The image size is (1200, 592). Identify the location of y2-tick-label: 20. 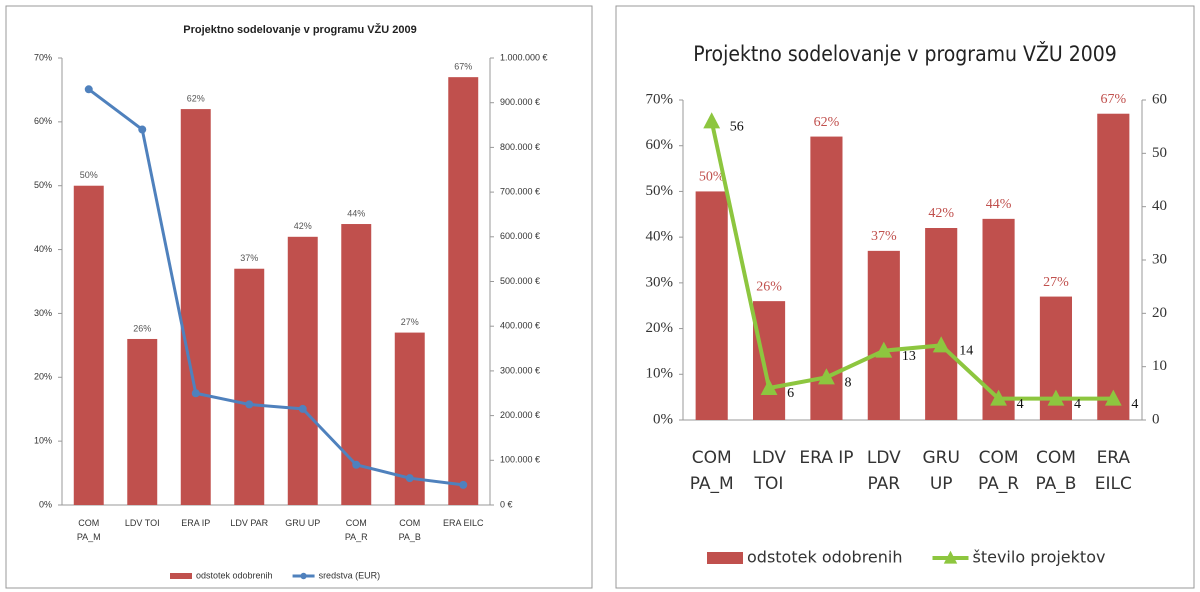
(1159, 313).